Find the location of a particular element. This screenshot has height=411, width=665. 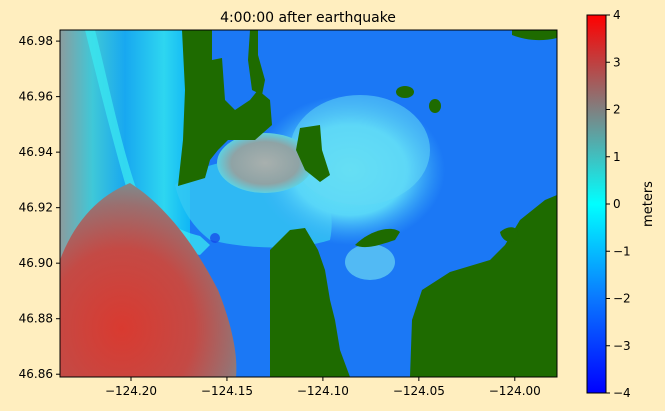

colorbar-tick-label: −3 is located at coordinates (622, 346).